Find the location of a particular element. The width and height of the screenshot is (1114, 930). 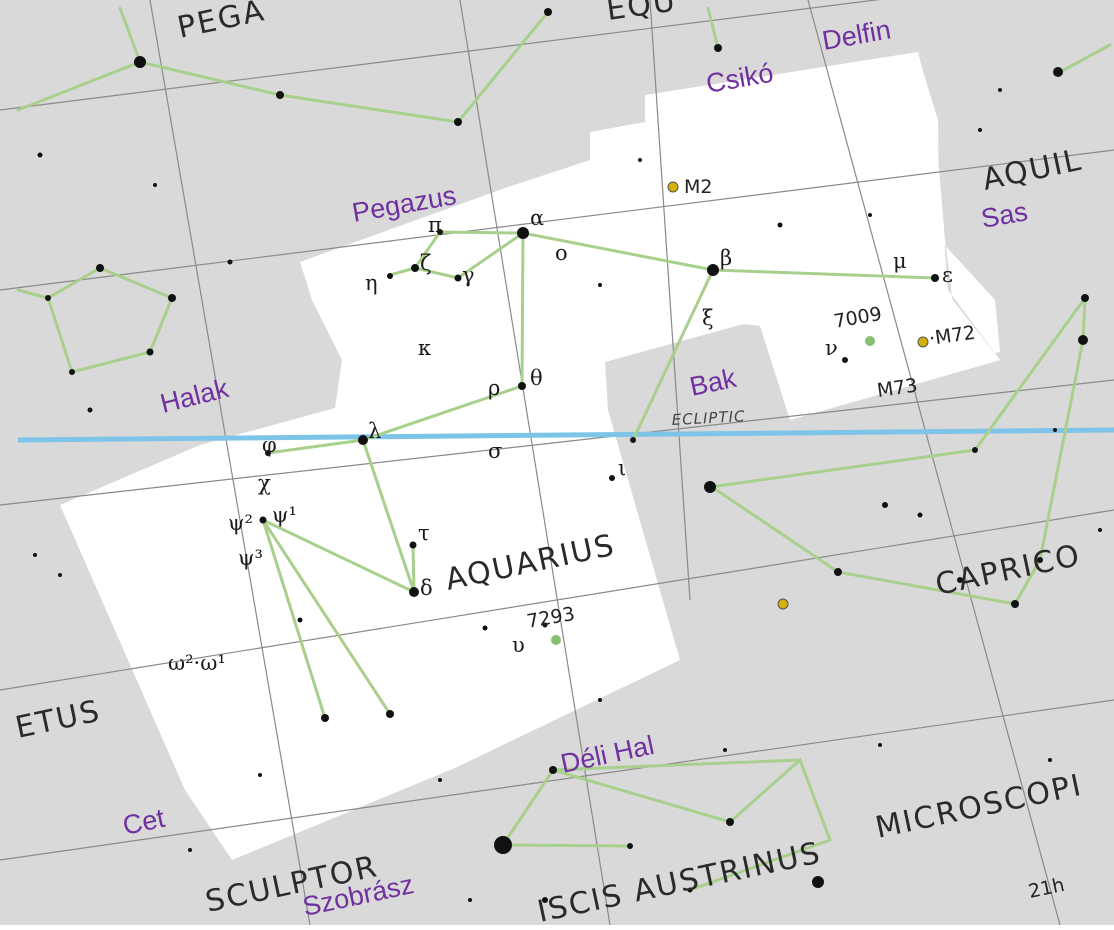

label-m2: M2 is located at coordinates (698, 187).